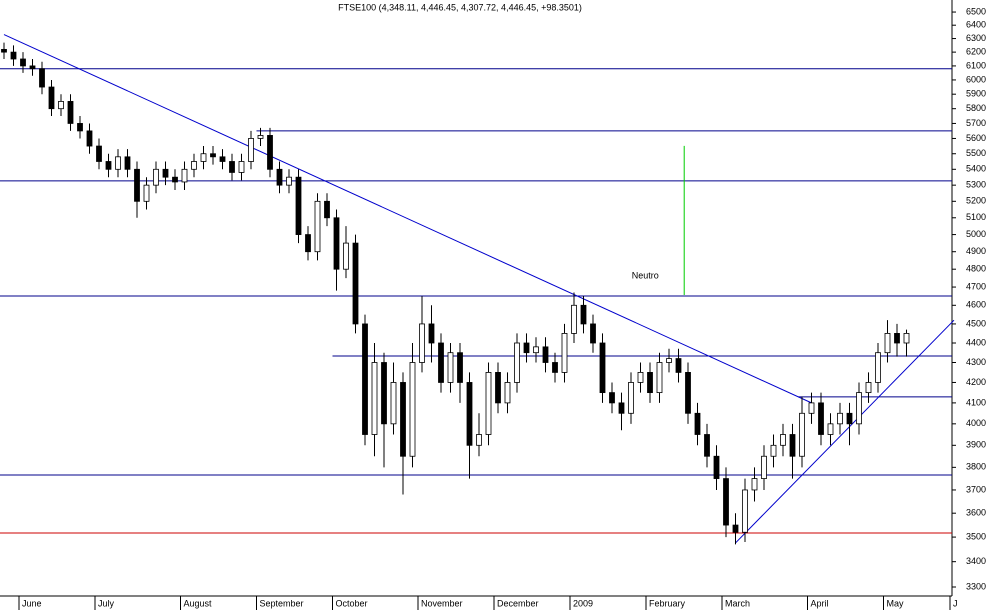 The width and height of the screenshot is (994, 610). What do you see at coordinates (976, 305) in the screenshot?
I see `y-tick-label: 4600` at bounding box center [976, 305].